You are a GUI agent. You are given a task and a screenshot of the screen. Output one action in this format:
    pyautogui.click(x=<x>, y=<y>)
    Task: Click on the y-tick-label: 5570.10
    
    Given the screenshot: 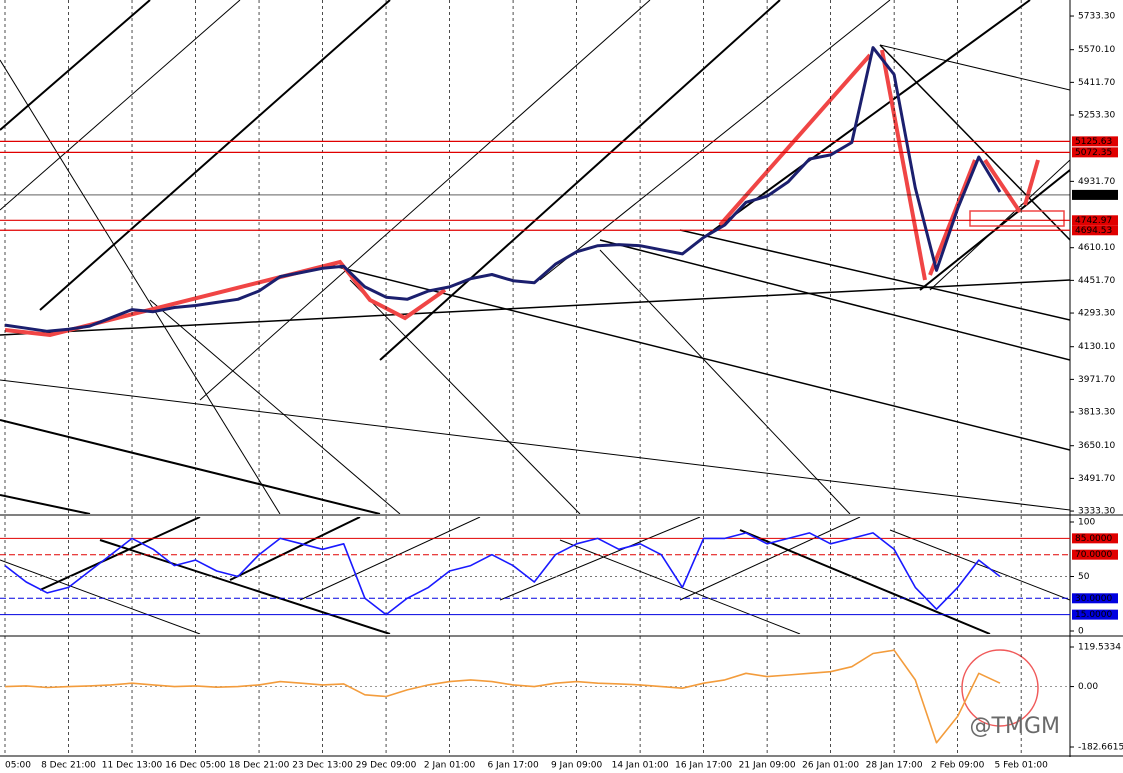 What is the action you would take?
    pyautogui.click(x=1096, y=50)
    